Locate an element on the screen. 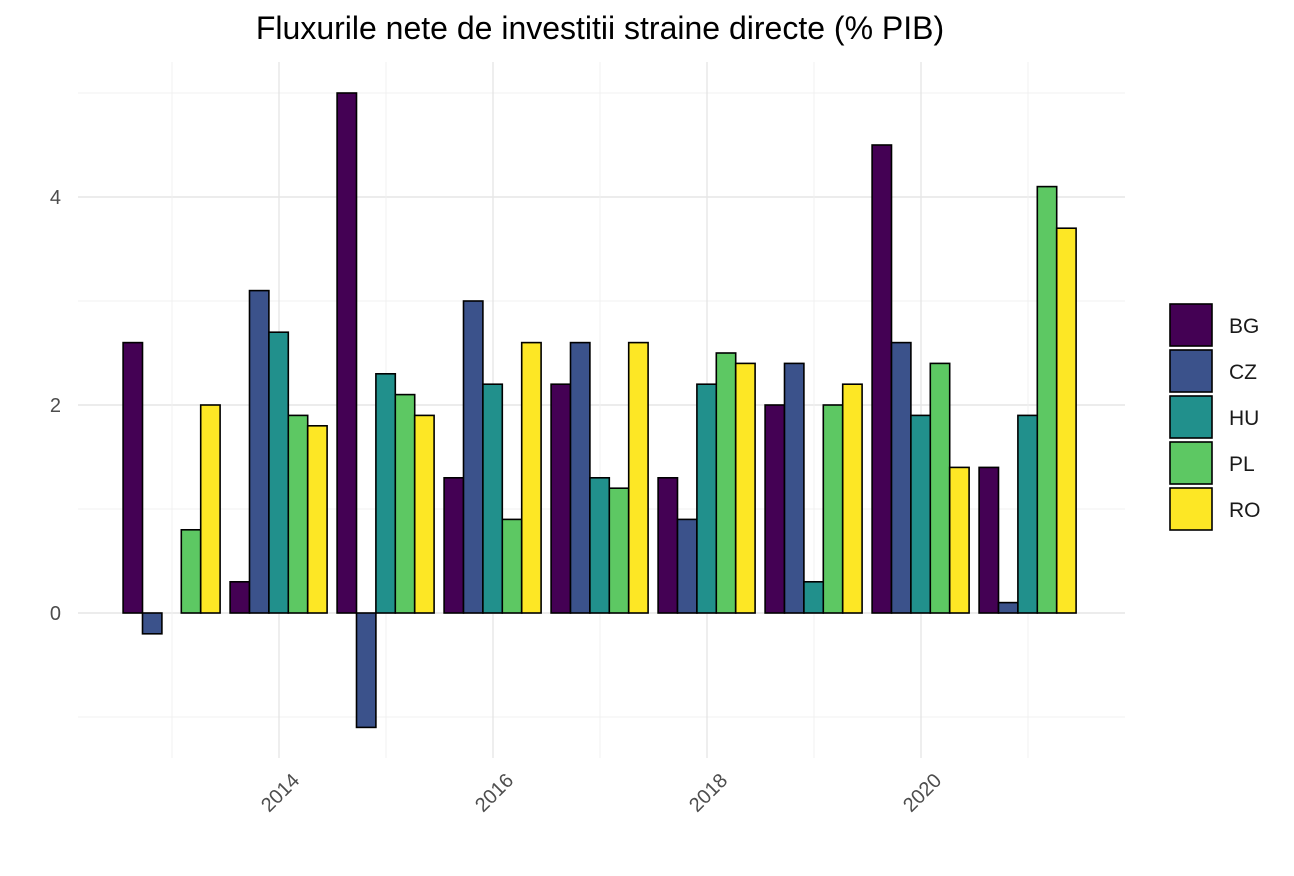 Image resolution: width=1294 pixels, height=876 pixels. legend-label-ro: RO is located at coordinates (1245, 510).